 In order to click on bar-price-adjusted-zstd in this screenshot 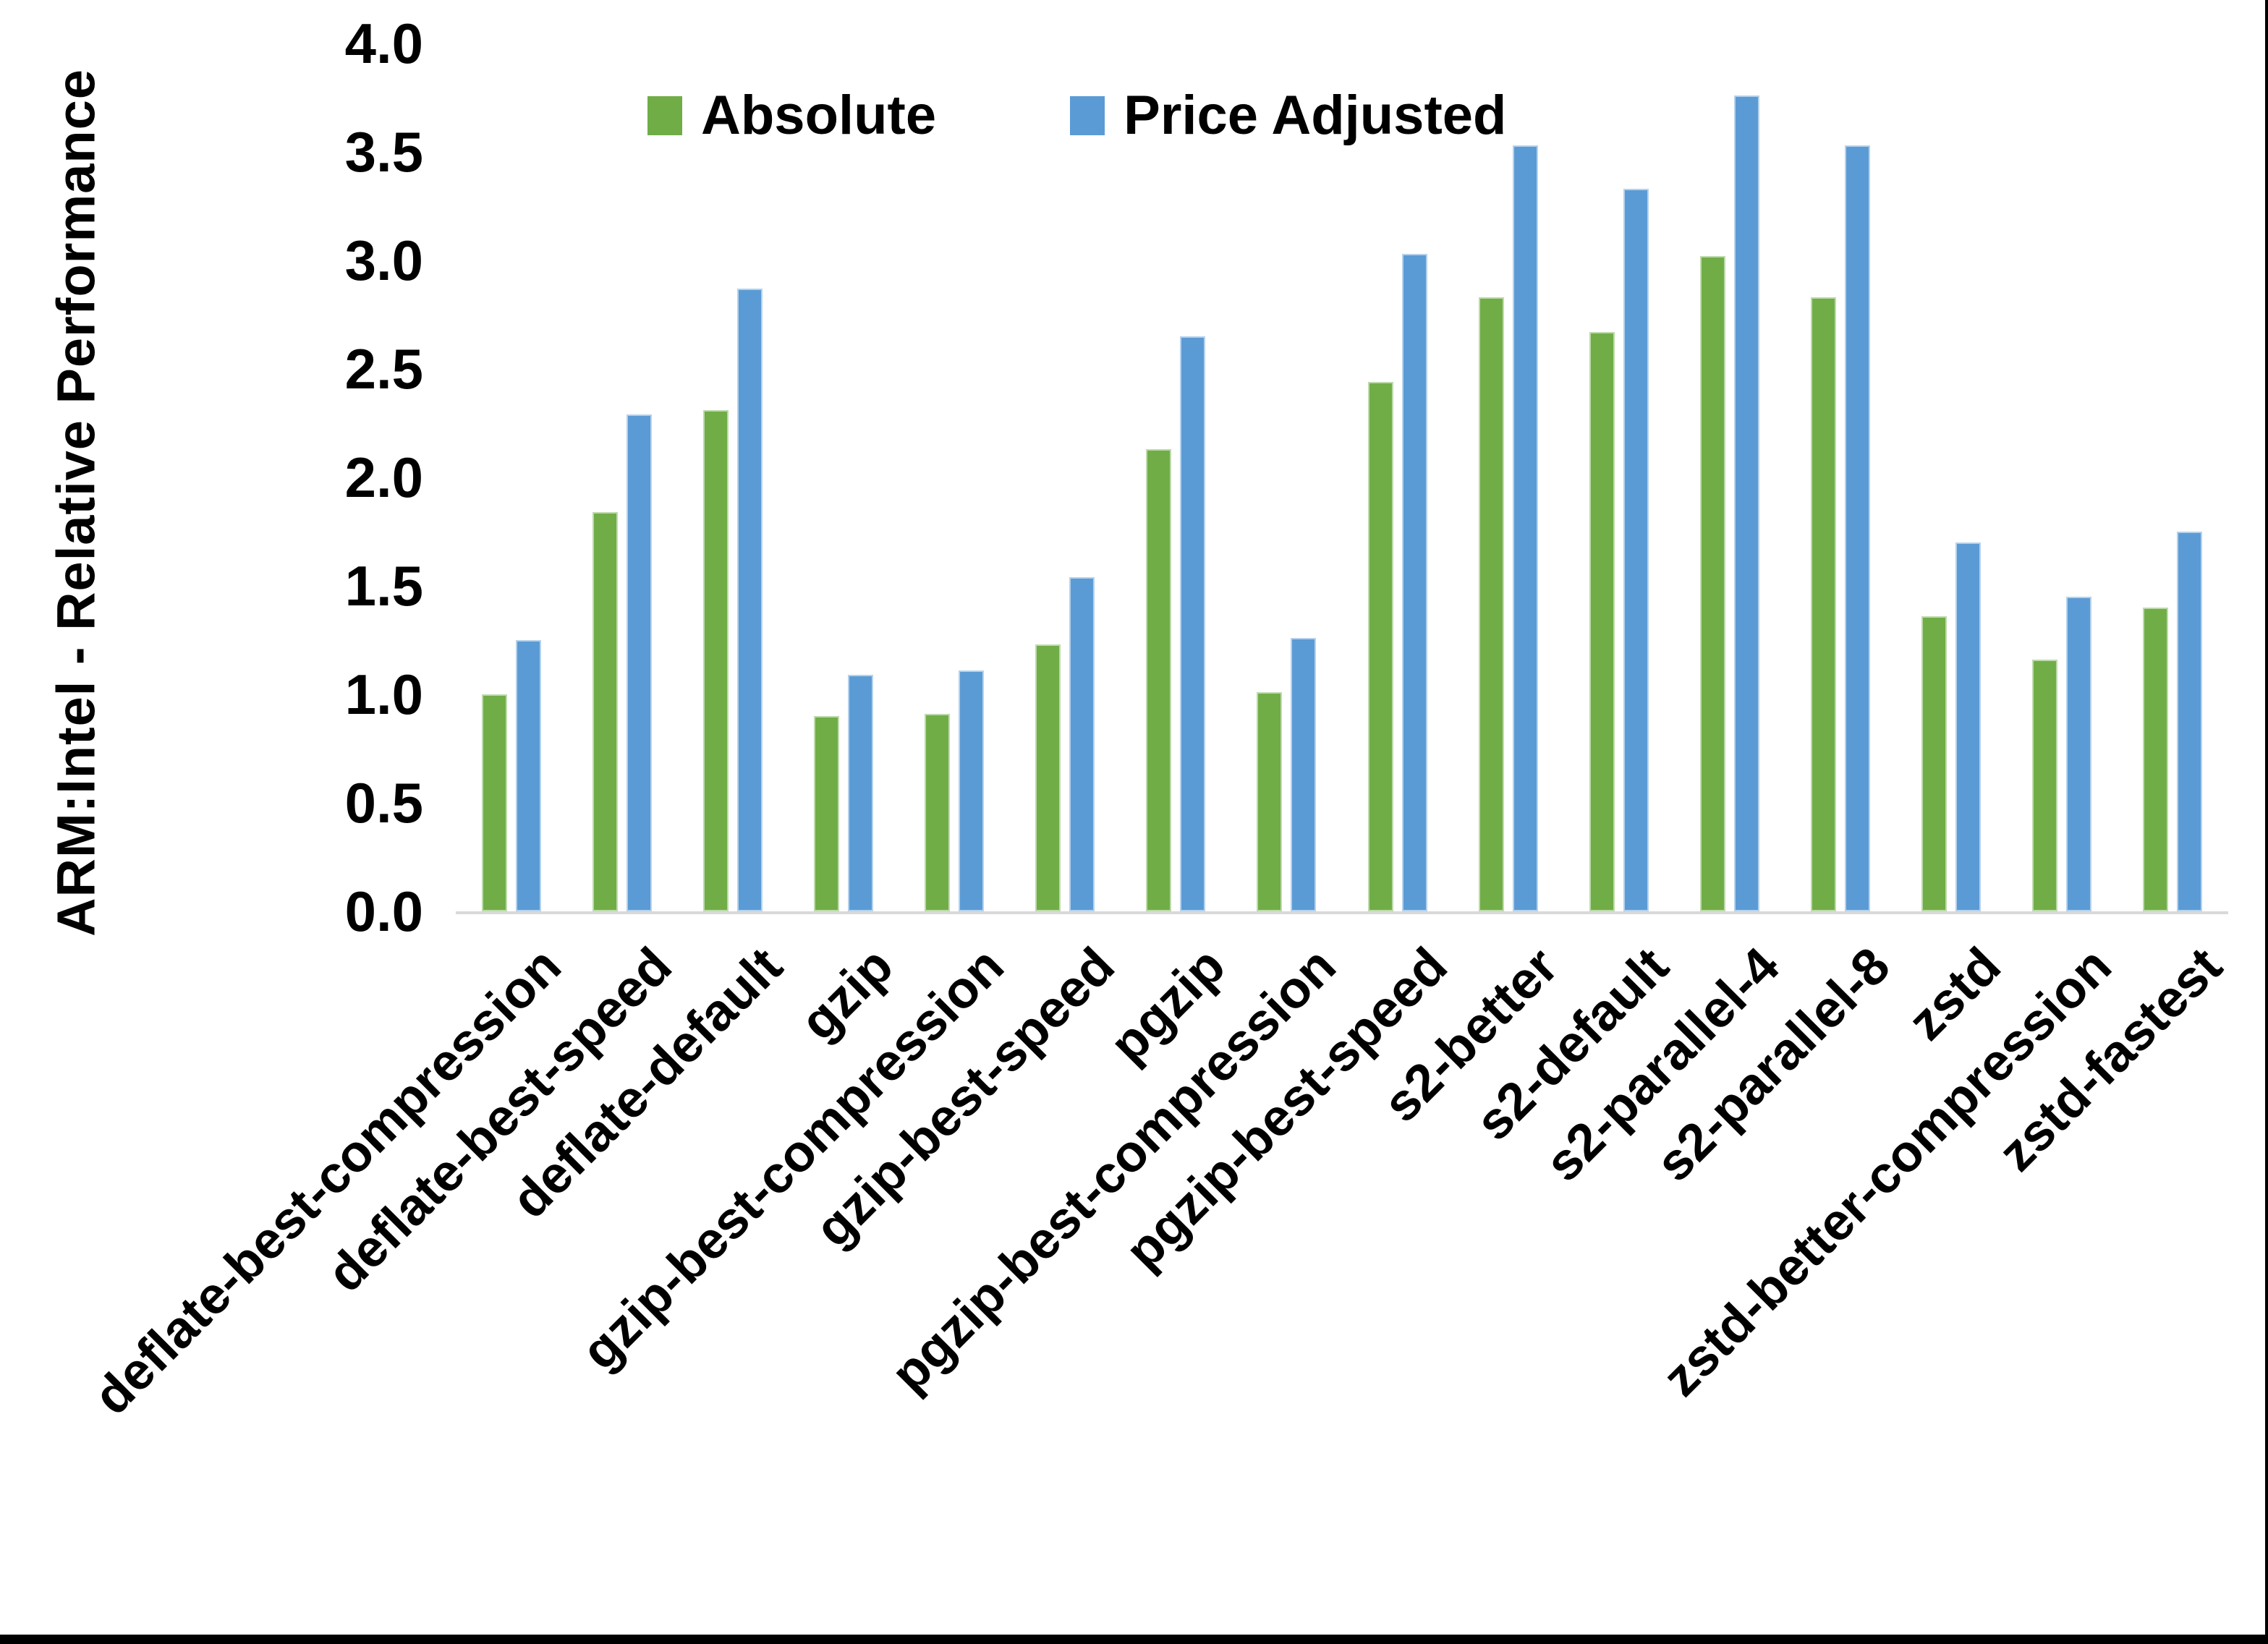, I will do `click(1968, 726)`.